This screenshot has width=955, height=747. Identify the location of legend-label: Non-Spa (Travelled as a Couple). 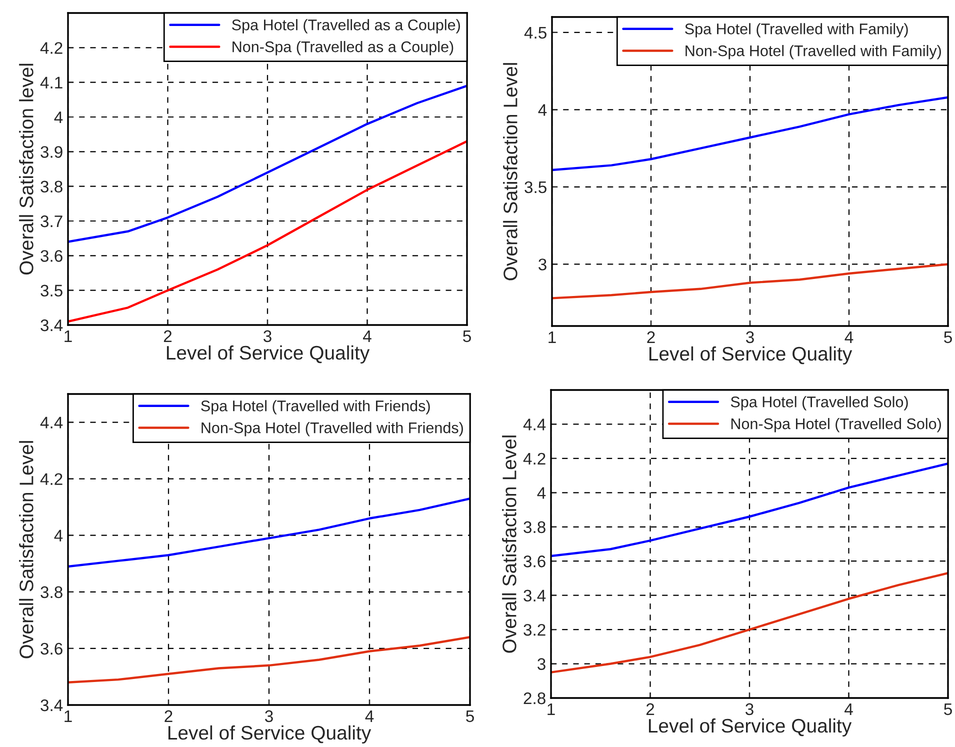
(343, 48).